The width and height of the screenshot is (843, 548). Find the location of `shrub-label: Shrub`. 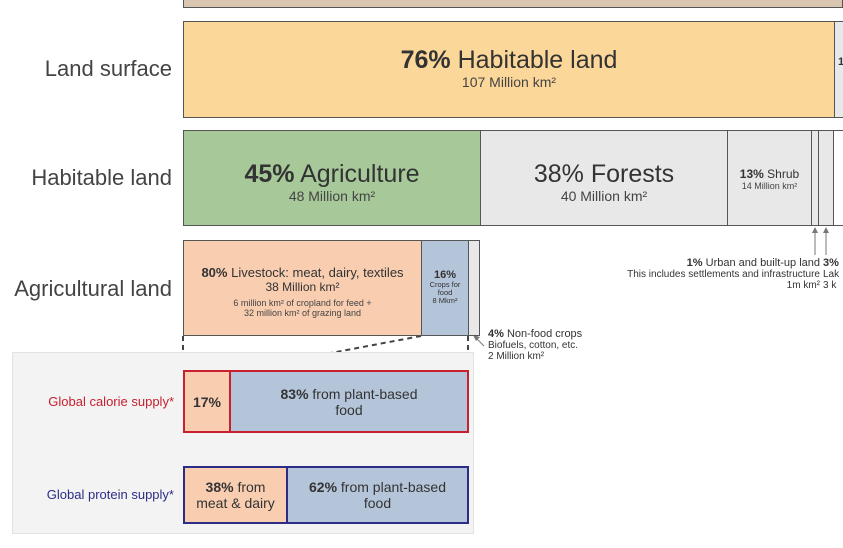

shrub-label: Shrub is located at coordinates (783, 174).